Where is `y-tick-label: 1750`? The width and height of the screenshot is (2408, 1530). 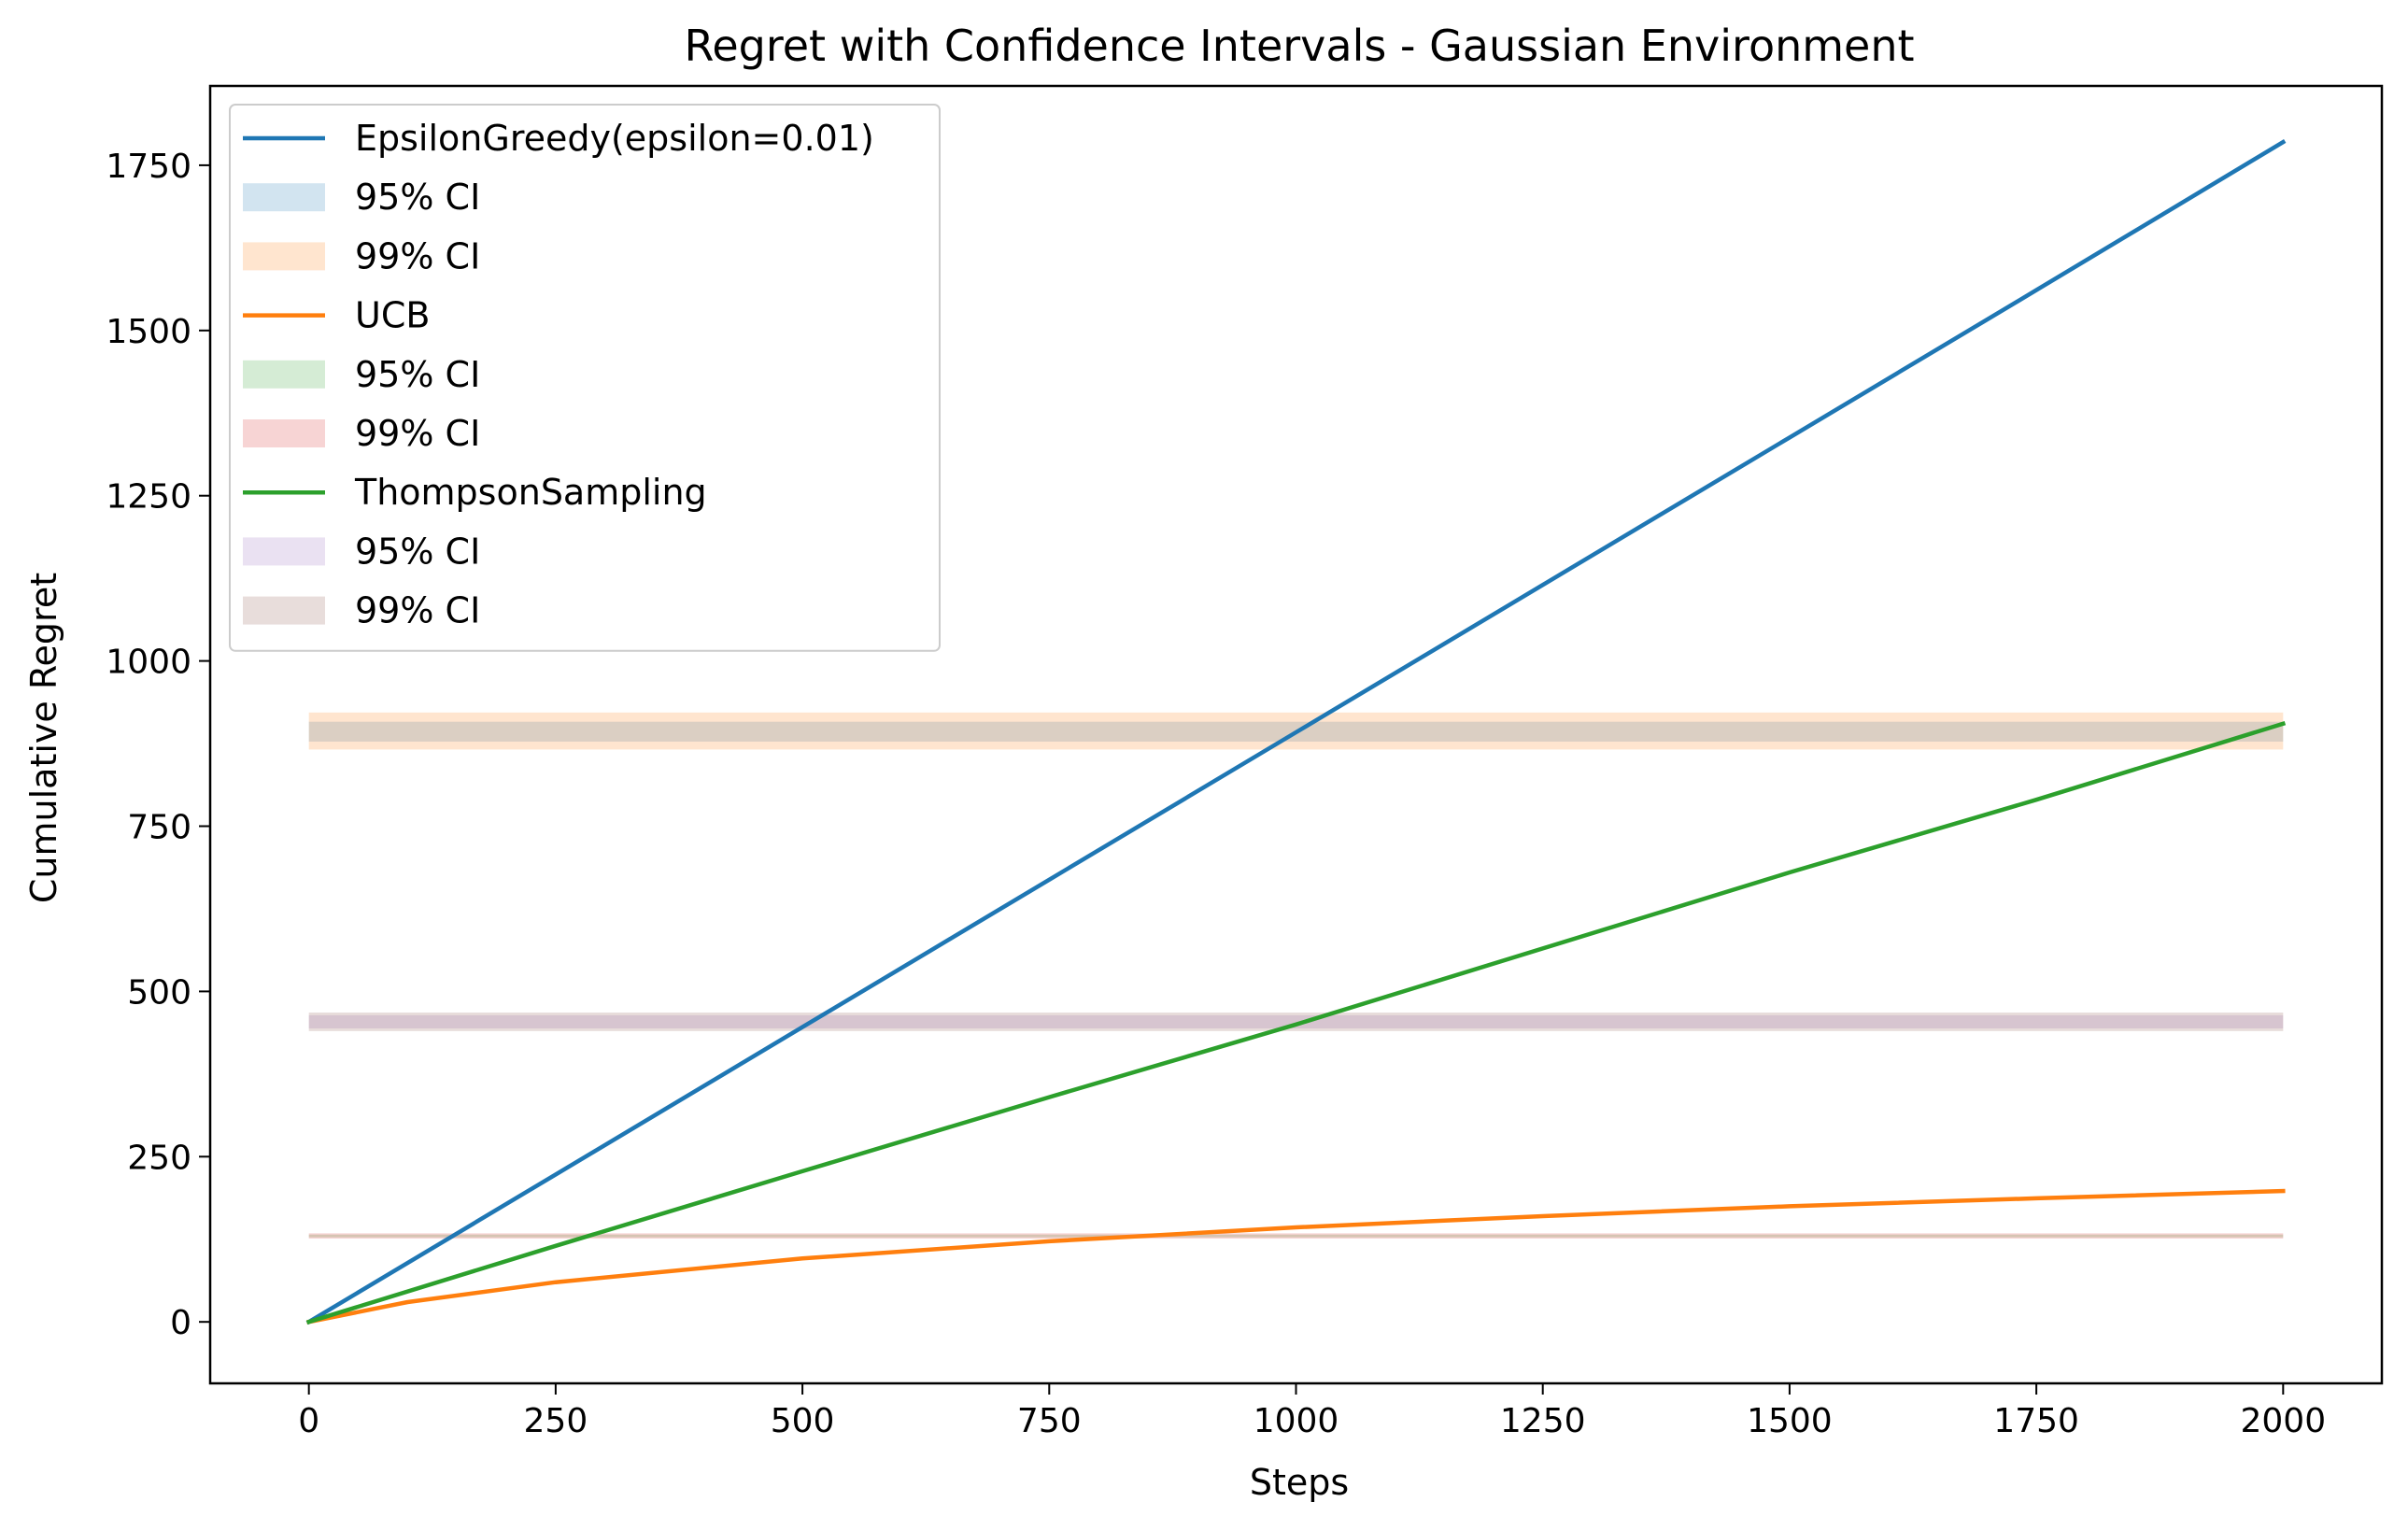
y-tick-label: 1750 is located at coordinates (148, 167).